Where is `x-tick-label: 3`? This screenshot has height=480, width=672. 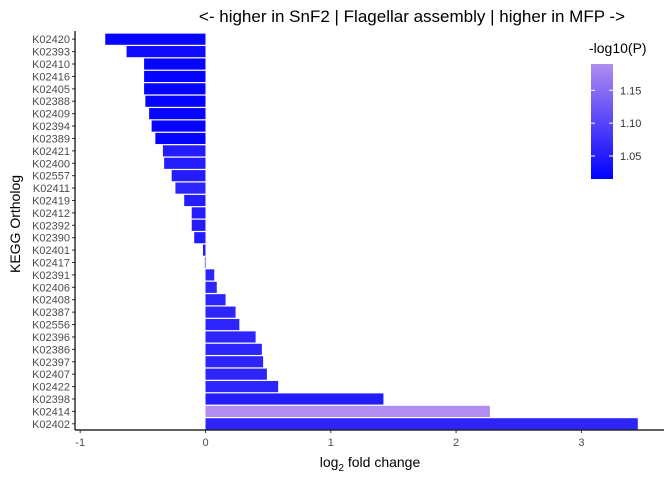 x-tick-label: 3 is located at coordinates (581, 443).